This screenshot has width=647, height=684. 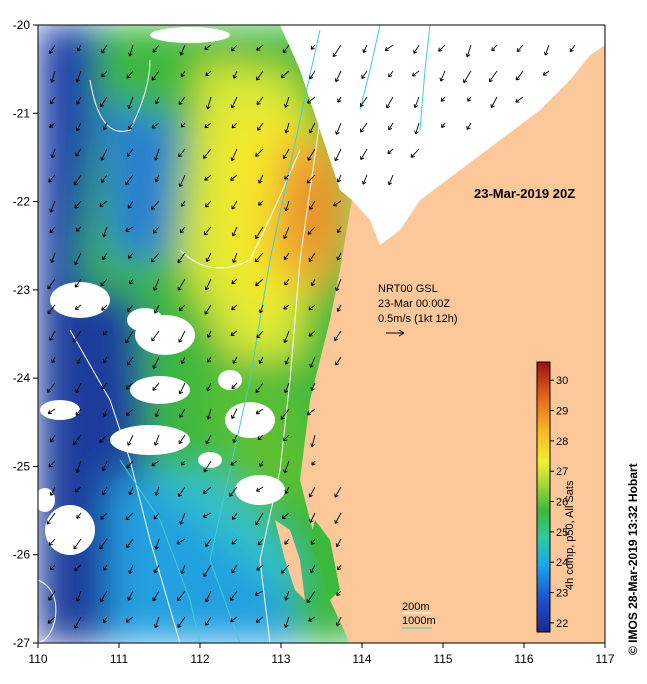 What do you see at coordinates (562, 533) in the screenshot?
I see `colorbar-tick-label: 25` at bounding box center [562, 533].